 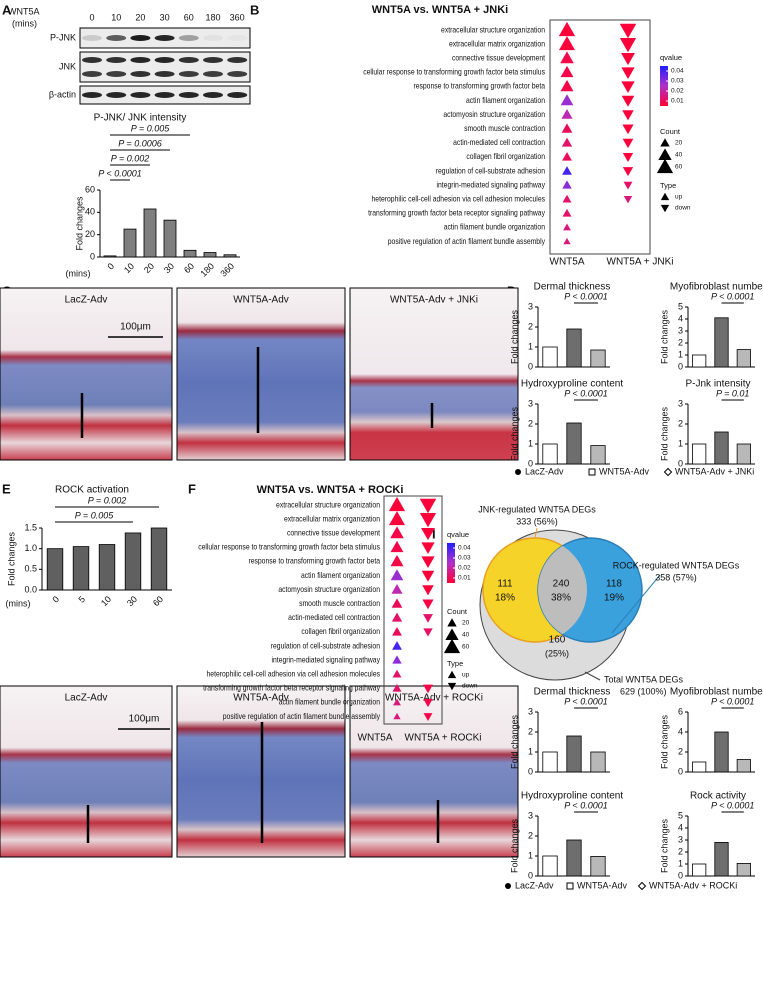 What do you see at coordinates (466, 623) in the screenshot?
I see `count-legend-label: 20` at bounding box center [466, 623].